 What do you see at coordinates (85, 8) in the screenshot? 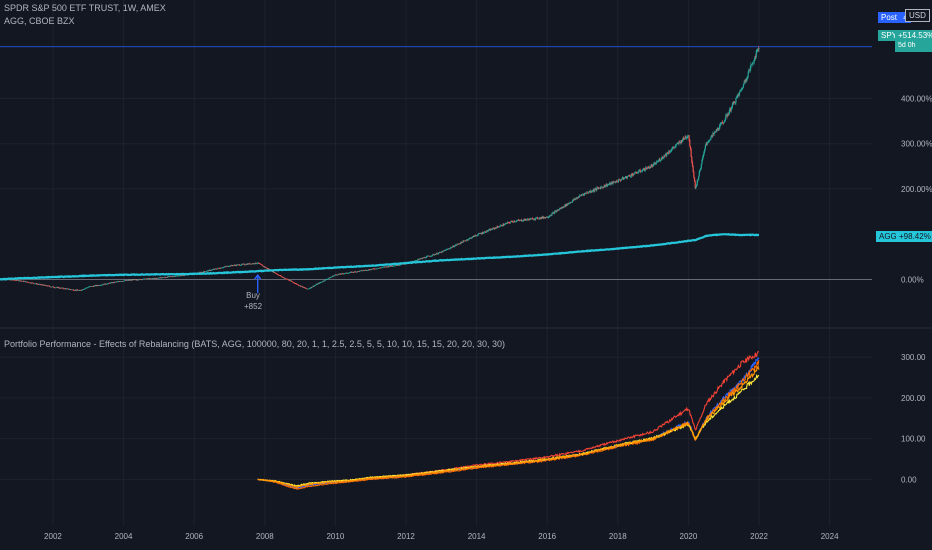
I see `main-symbol-label: SPDR S&P 500 ETF TRUST, 1W, AMEX` at bounding box center [85, 8].